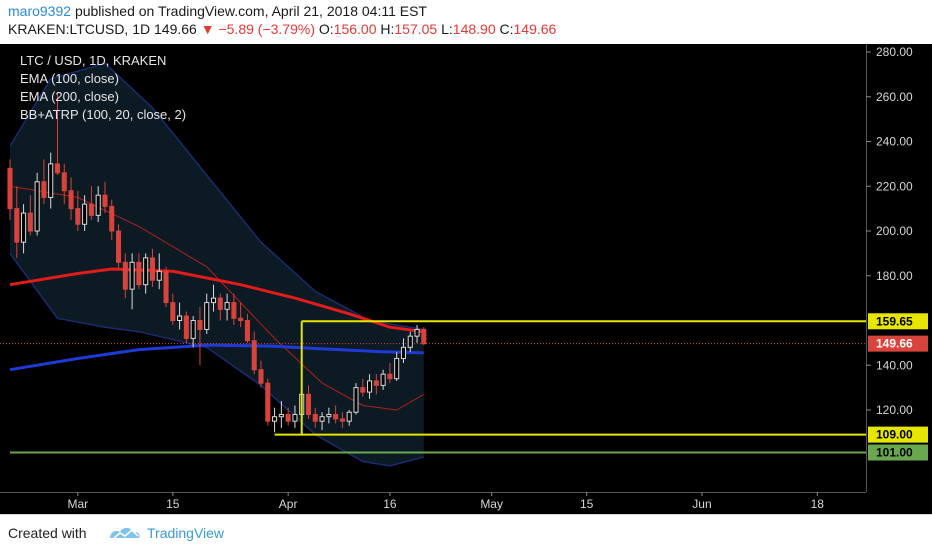 The width and height of the screenshot is (932, 551). I want to click on y-tick-label: 140.00, so click(894, 365).